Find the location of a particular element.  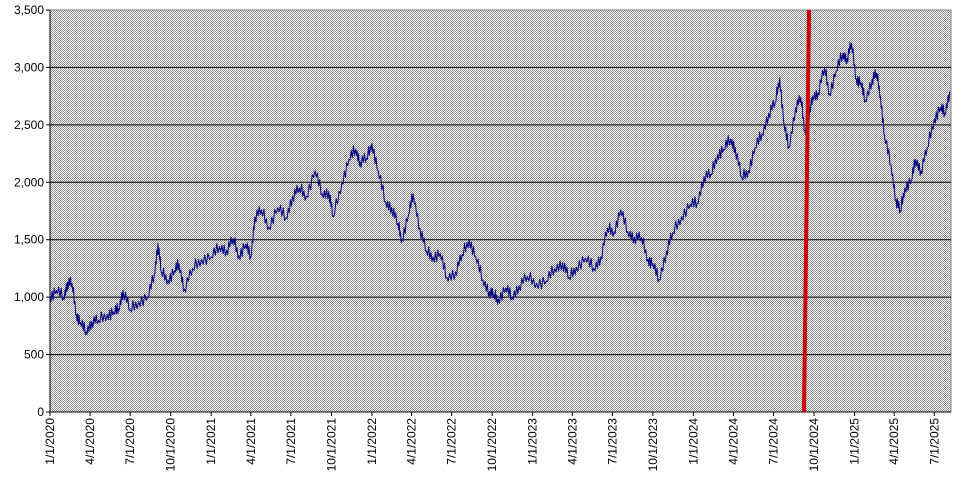

x-tick-label: 1/1/2022 is located at coordinates (372, 441).